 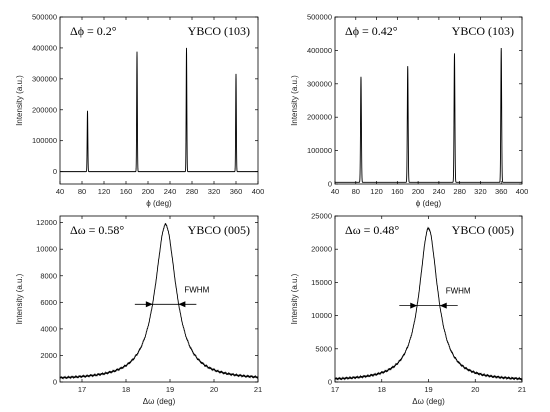 What do you see at coordinates (48, 328) in the screenshot?
I see `y-tick-label: 4000` at bounding box center [48, 328].